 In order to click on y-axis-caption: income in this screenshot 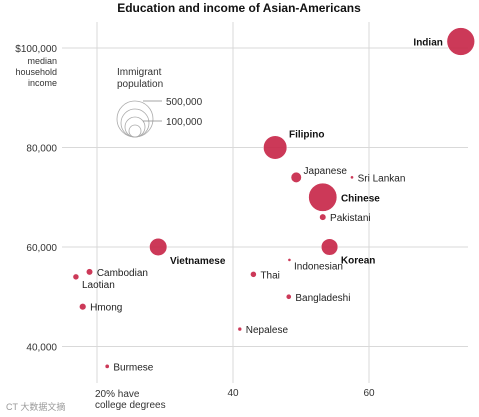, I will do `click(42, 83)`.